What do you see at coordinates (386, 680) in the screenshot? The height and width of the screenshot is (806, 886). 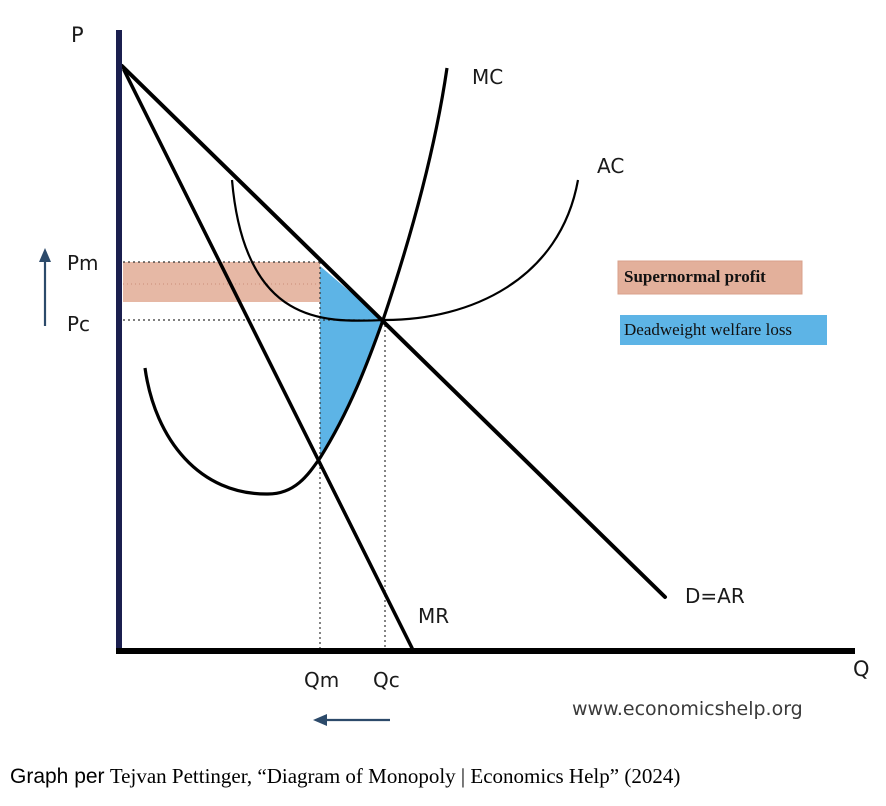 I see `qc-label: Qc` at bounding box center [386, 680].